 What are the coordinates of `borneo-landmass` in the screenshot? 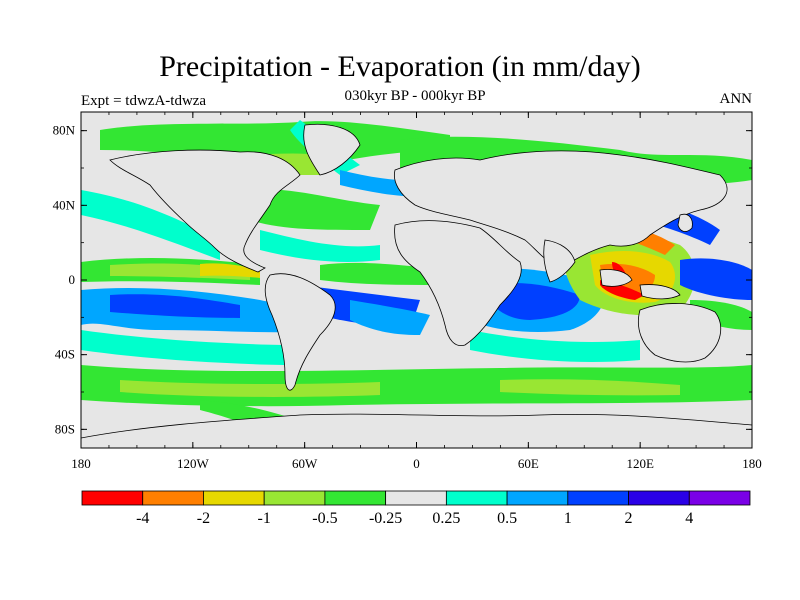 It's located at (616, 278).